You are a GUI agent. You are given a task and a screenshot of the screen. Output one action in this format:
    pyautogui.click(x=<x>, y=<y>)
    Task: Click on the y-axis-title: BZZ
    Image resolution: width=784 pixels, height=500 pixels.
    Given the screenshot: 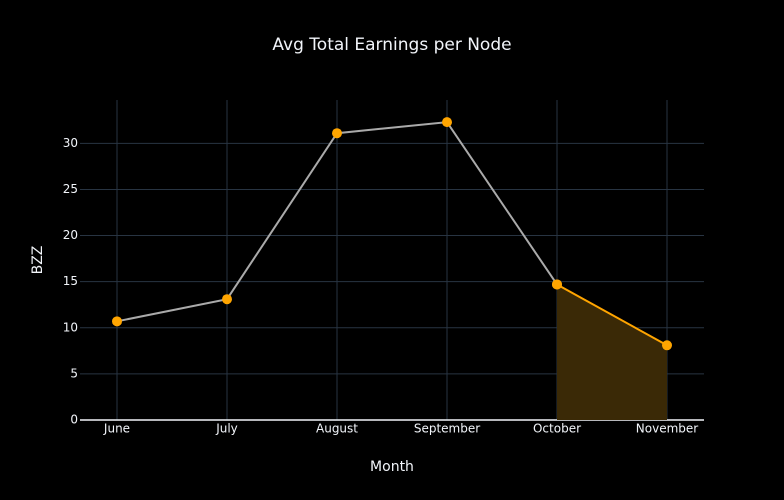 What is the action you would take?
    pyautogui.click(x=38, y=260)
    